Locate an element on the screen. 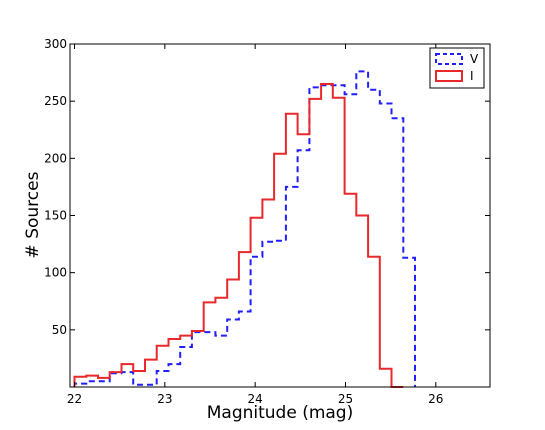 The width and height of the screenshot is (545, 430). y-tick-label: 250 is located at coordinates (55, 101).